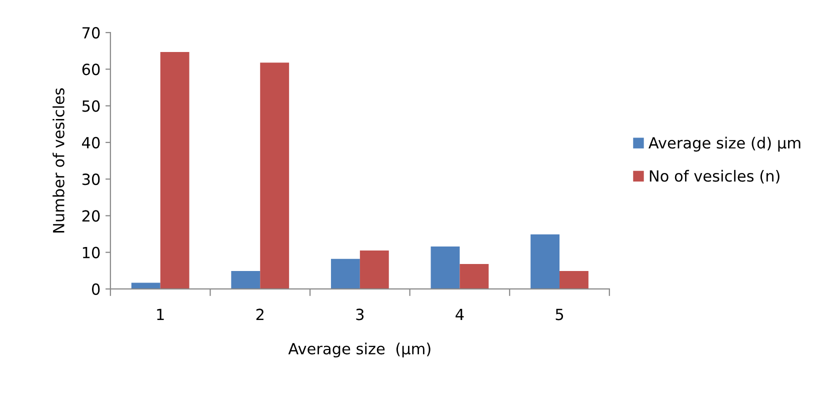  Describe the element at coordinates (359, 350) in the screenshot. I see `x-axis-title: Average size (µm)` at that location.